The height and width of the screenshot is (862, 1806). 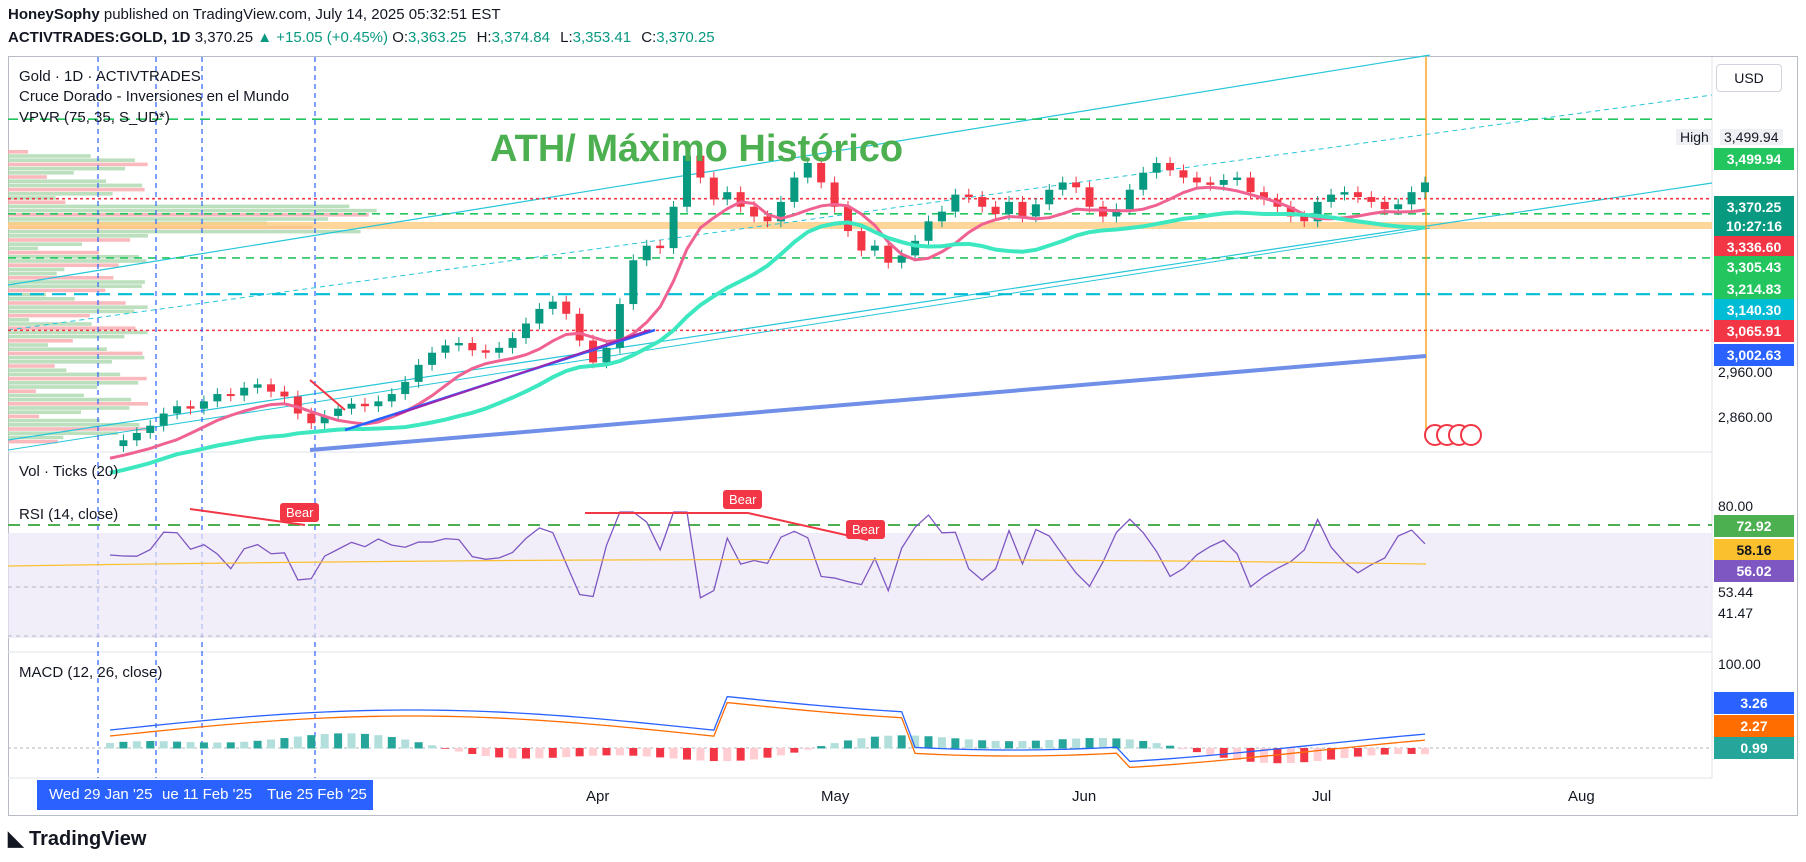 I want to click on legend-title: Gold · 1D · ACTIVTRADES, so click(x=110, y=76).